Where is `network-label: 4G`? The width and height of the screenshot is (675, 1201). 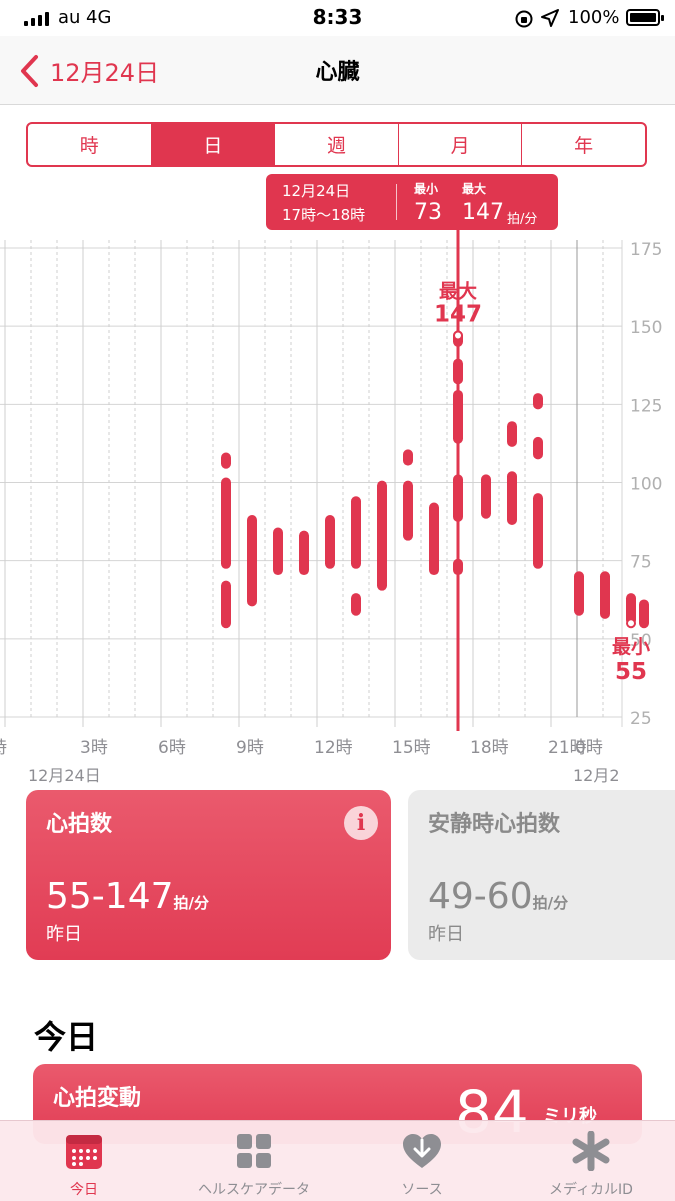
network-label: 4G is located at coordinates (99, 17).